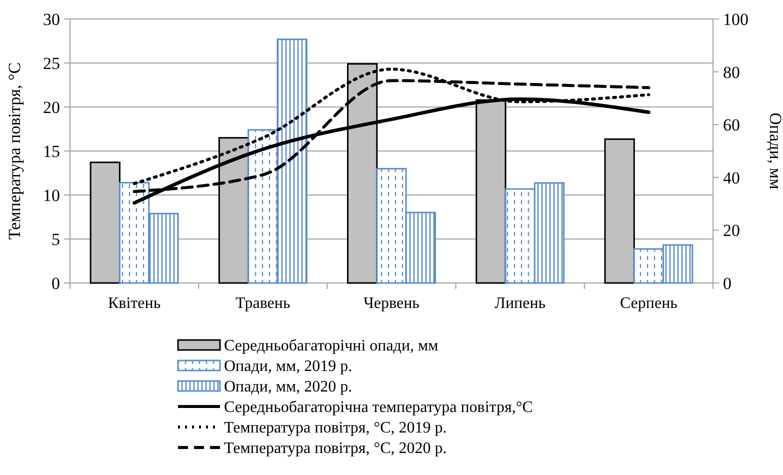 Image resolution: width=783 pixels, height=475 pixels. I want to click on legend-label: Температура повітря, °C, 2020 р., so click(335, 449).